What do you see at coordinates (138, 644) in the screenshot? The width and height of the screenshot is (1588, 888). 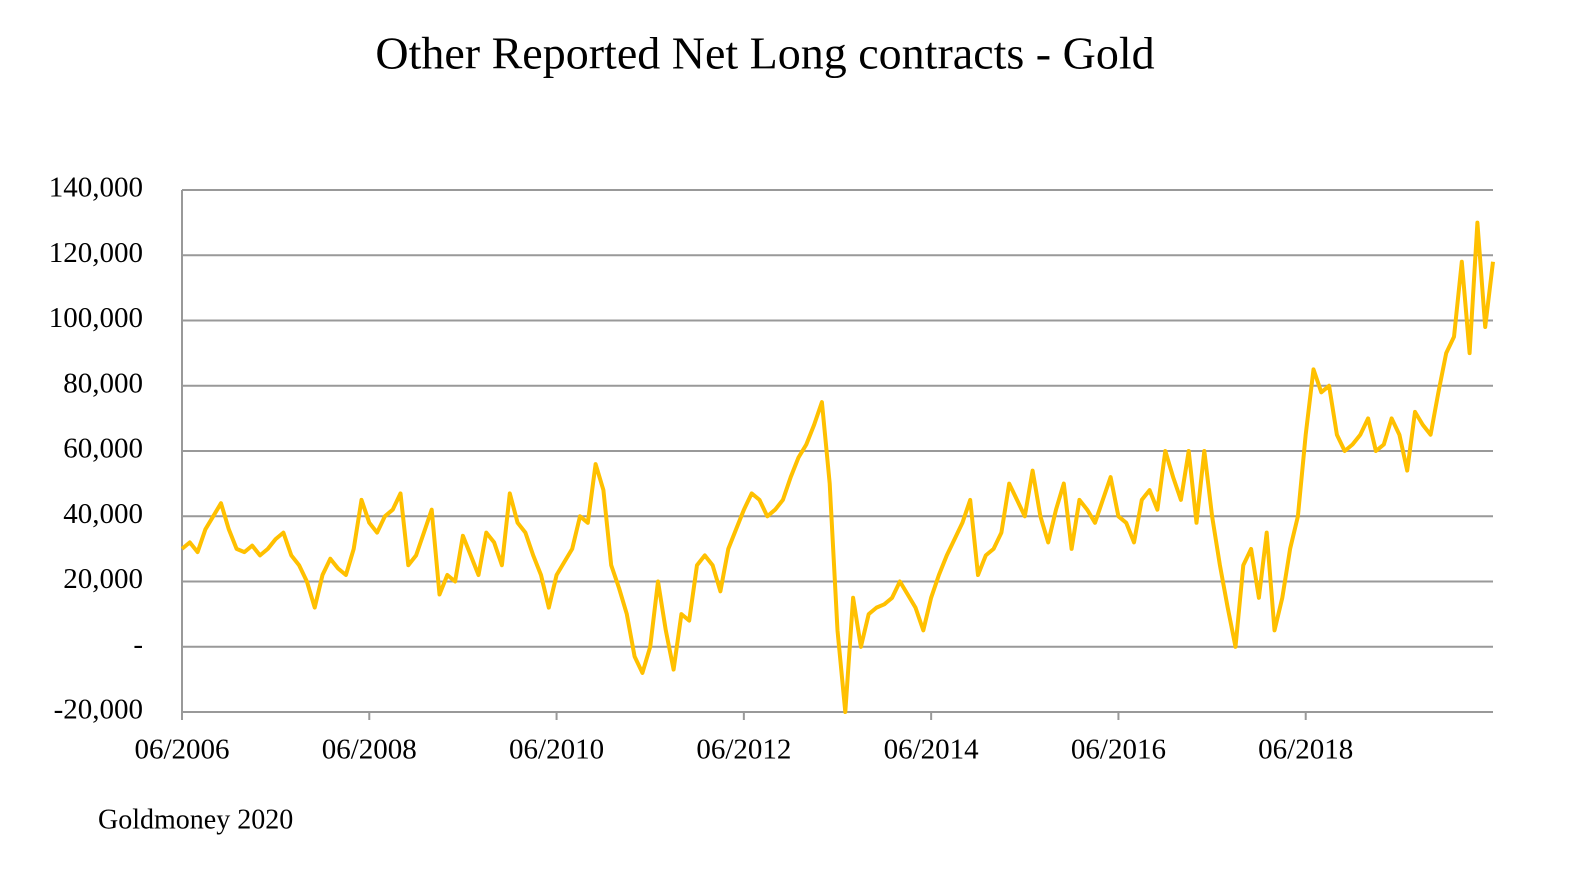 I see `y-tick-label: -` at bounding box center [138, 644].